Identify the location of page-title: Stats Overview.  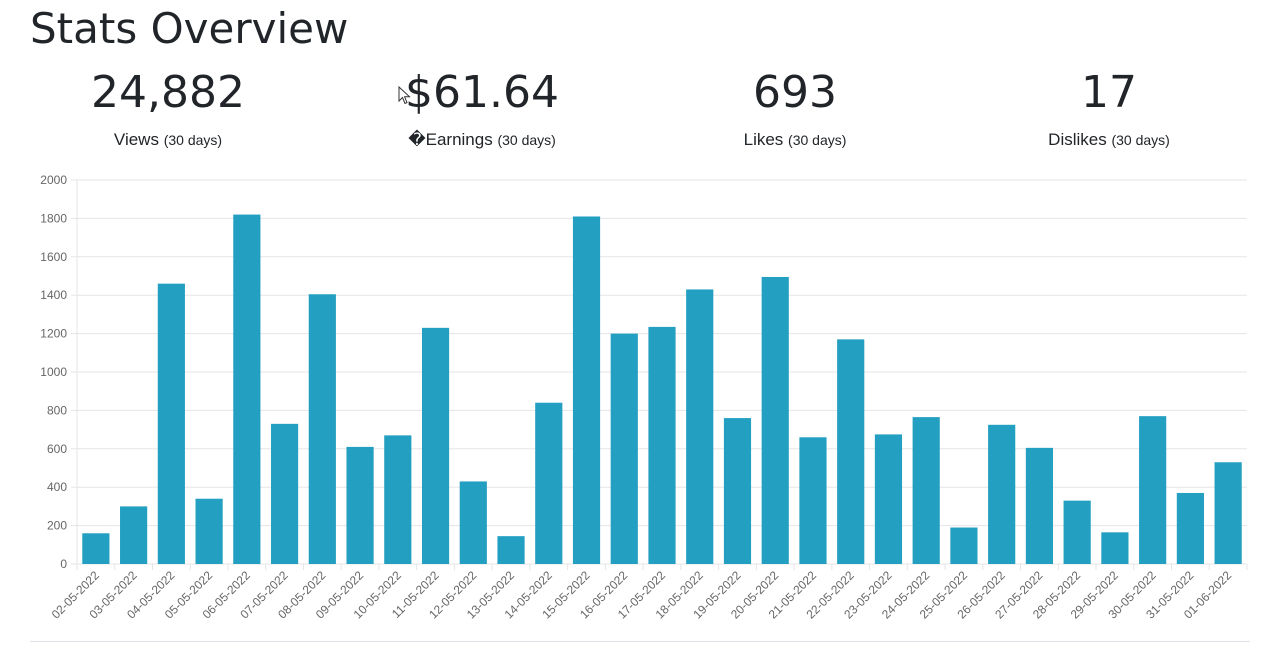
(189, 28).